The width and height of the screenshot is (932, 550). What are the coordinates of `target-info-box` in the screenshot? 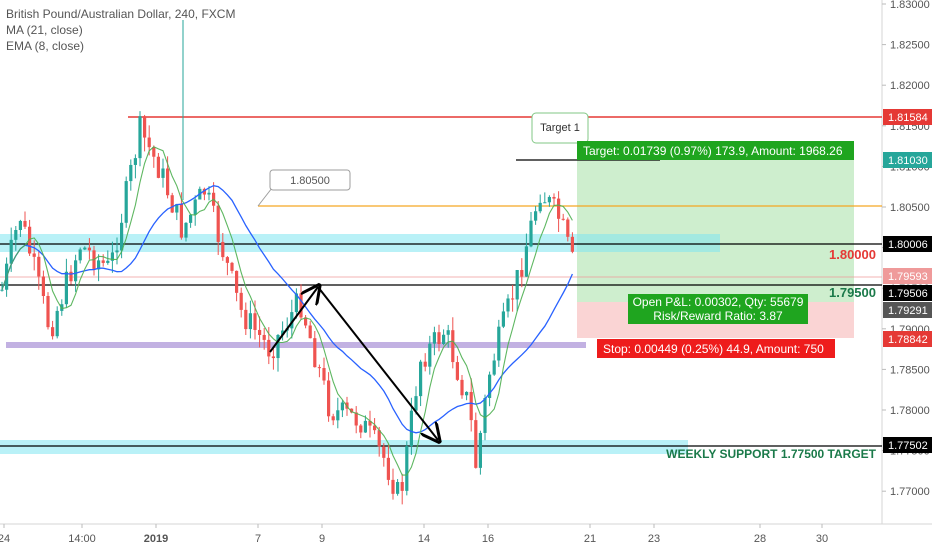 It's located at (715, 150).